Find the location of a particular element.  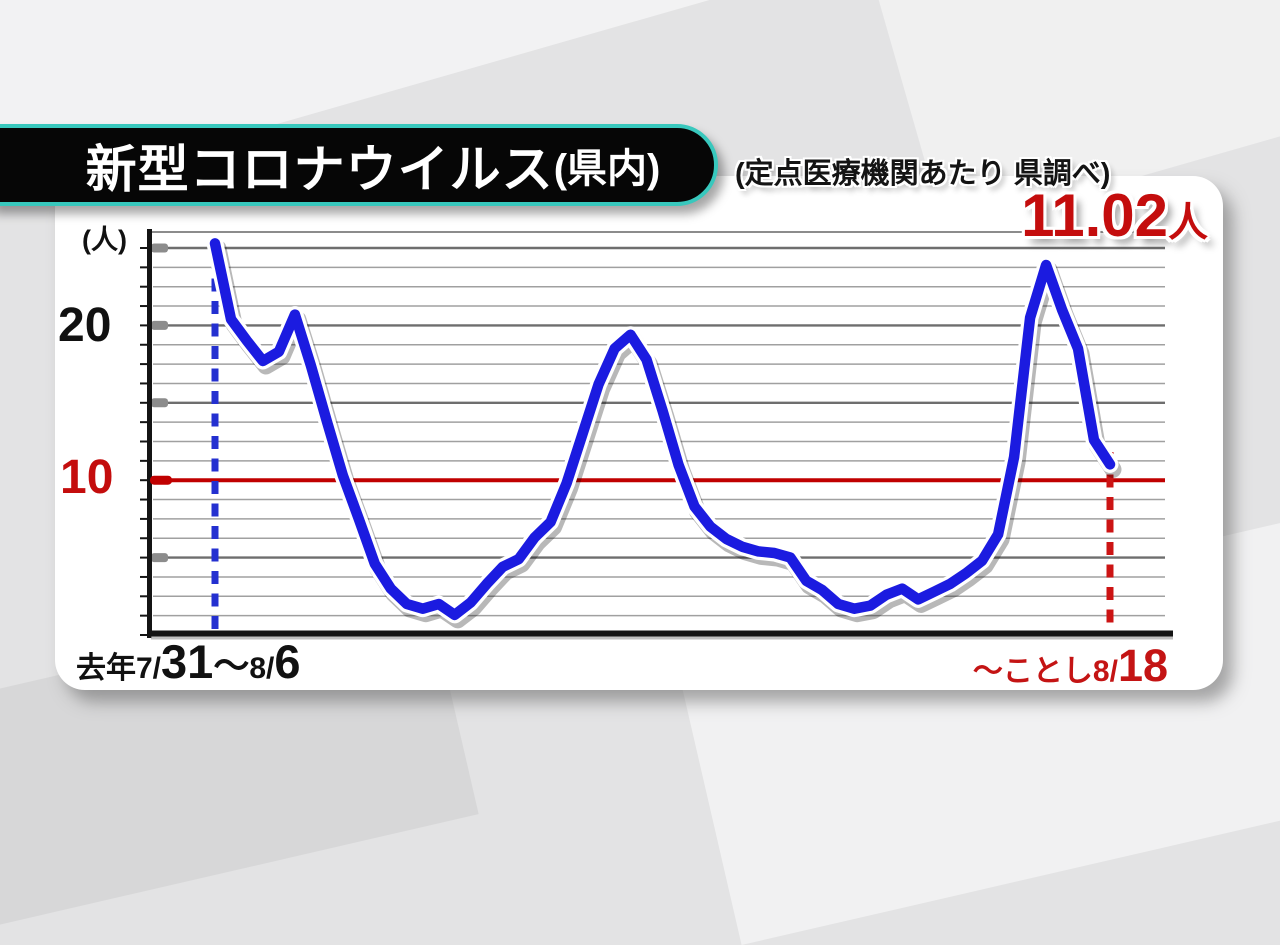

y-axis-tick-10: 10 is located at coordinates (87, 477).